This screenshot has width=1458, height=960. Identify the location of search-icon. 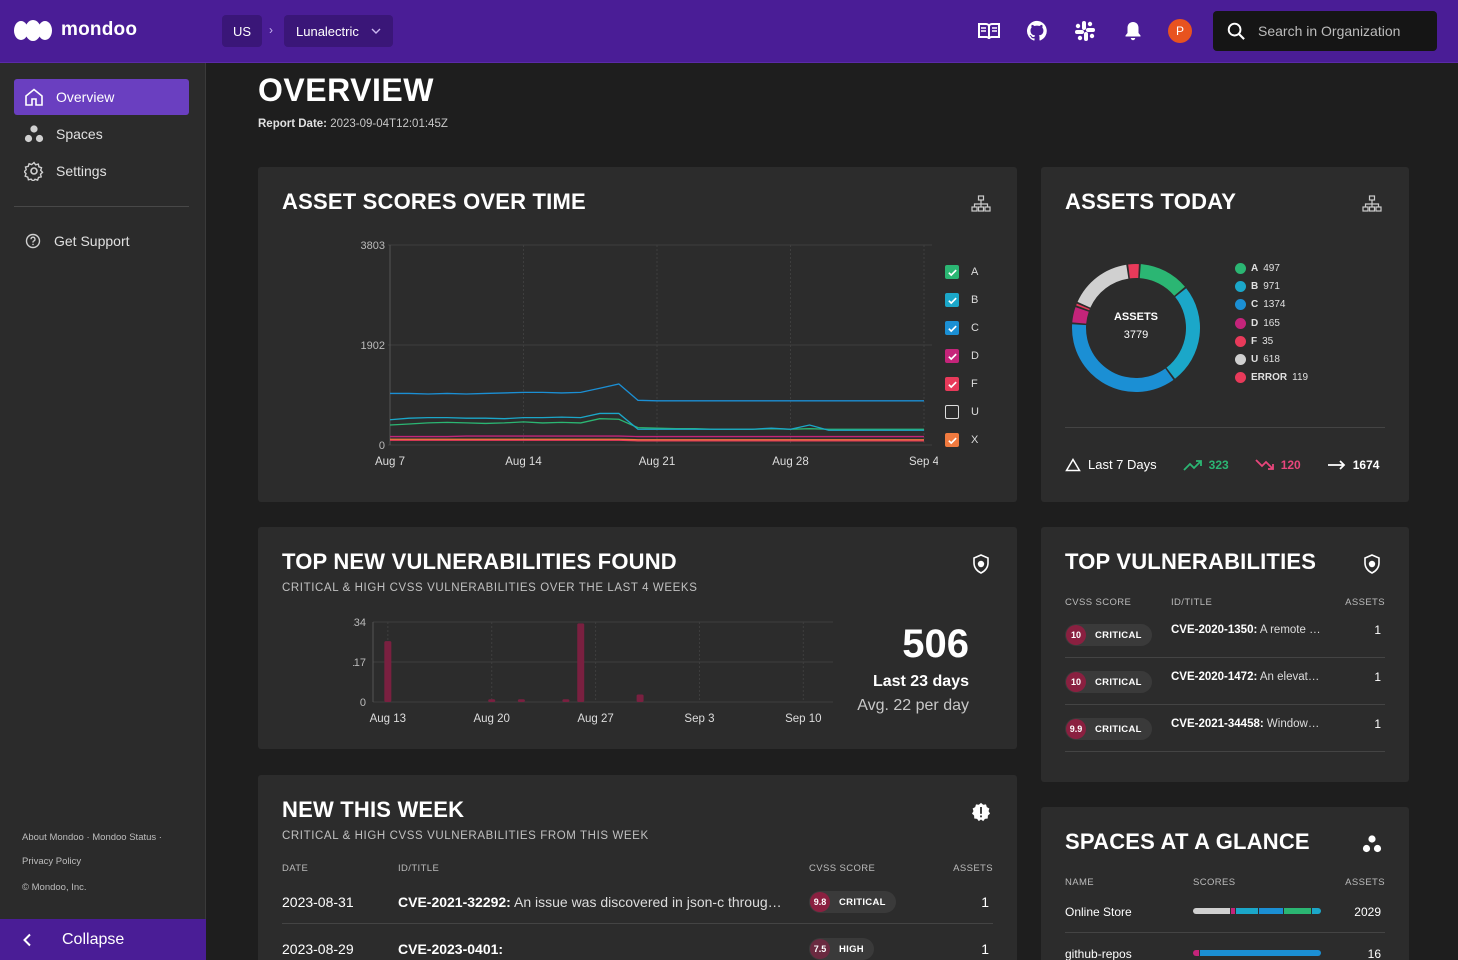
(1236, 31).